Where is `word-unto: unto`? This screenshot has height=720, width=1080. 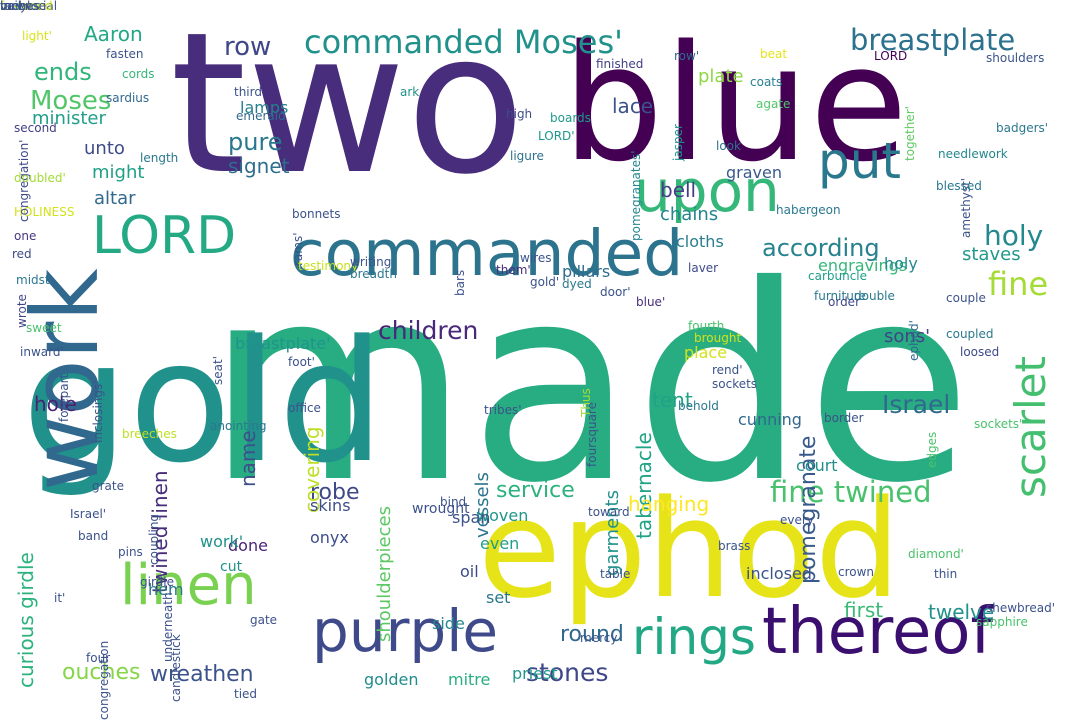
word-unto: unto is located at coordinates (104, 148).